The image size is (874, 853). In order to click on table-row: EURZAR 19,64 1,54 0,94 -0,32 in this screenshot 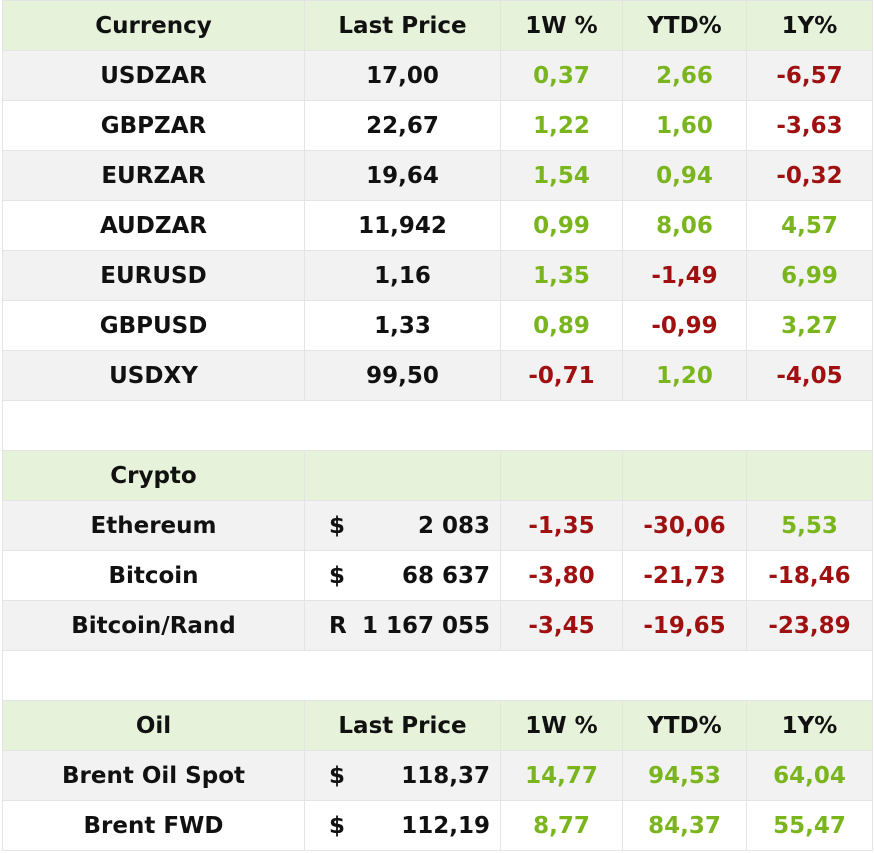, I will do `click(437, 175)`.